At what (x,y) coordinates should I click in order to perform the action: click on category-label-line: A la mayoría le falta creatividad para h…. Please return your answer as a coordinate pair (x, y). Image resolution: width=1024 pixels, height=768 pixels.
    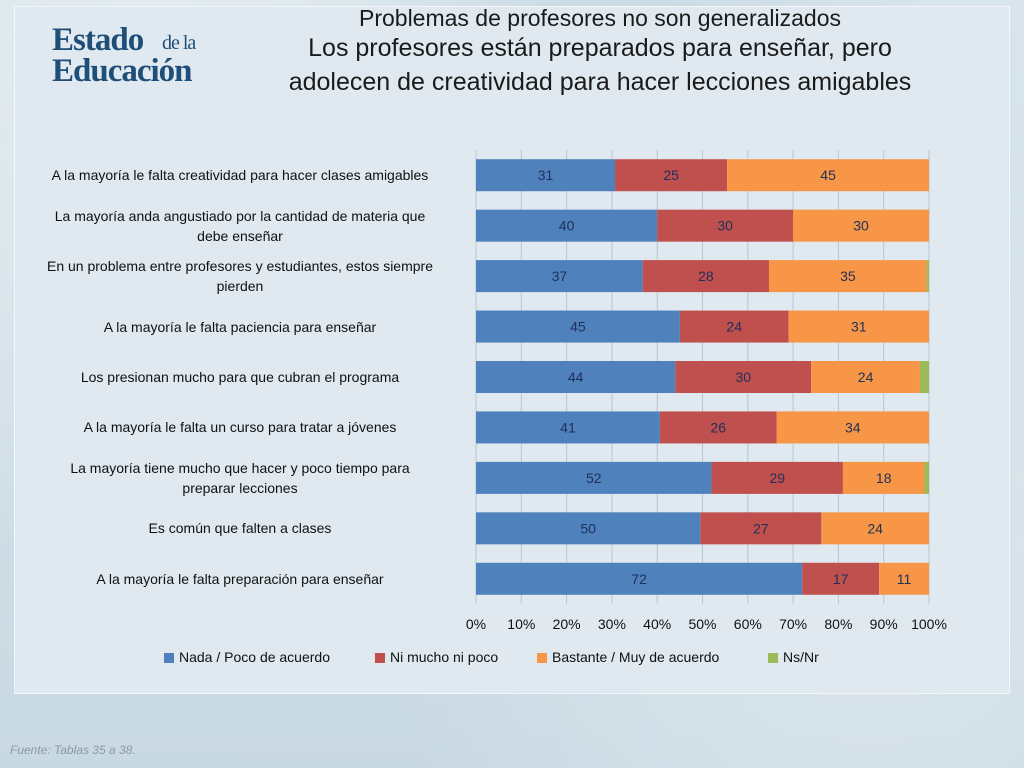
    Looking at the image, I should click on (240, 175).